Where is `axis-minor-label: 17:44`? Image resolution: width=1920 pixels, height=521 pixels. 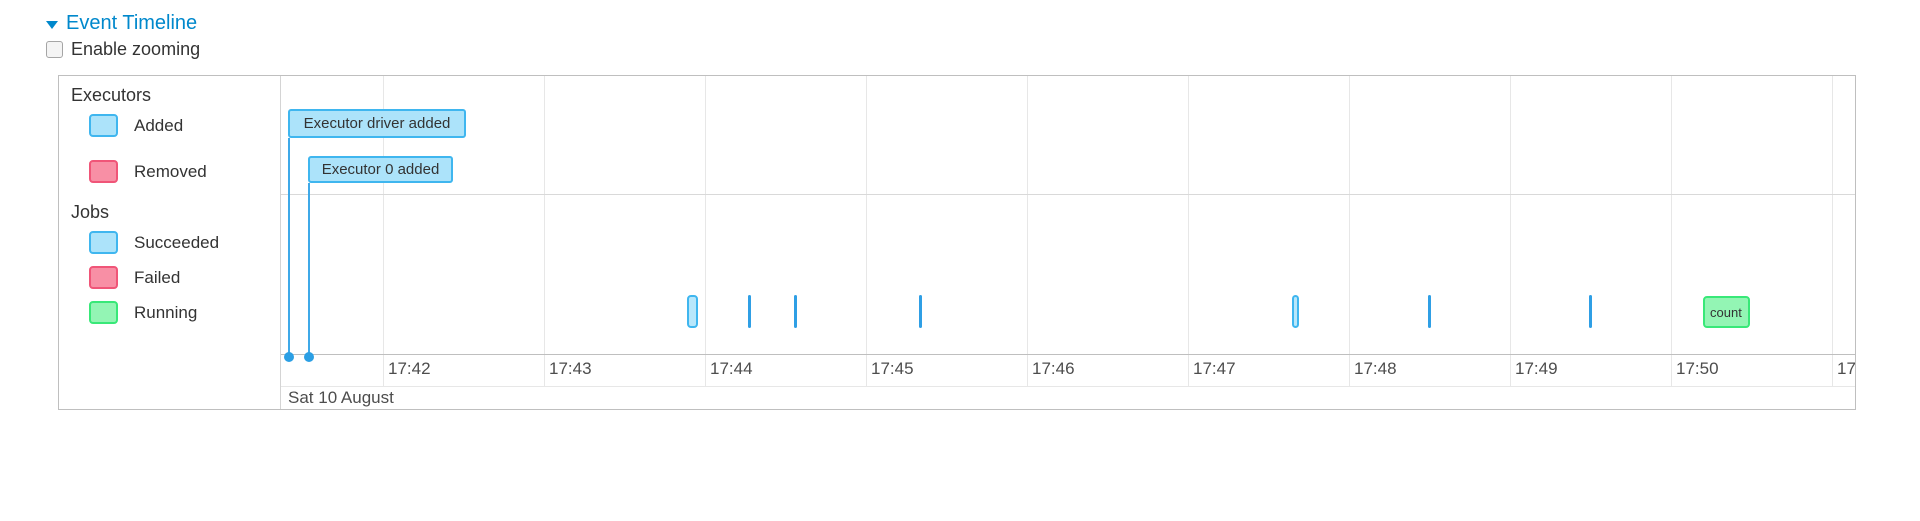 axis-minor-label: 17:44 is located at coordinates (731, 368).